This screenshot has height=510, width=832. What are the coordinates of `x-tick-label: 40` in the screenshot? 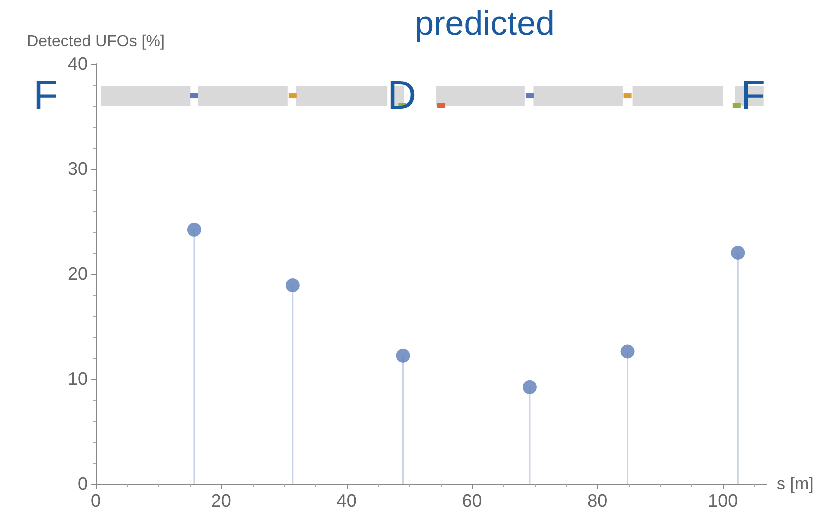 It's located at (346, 500).